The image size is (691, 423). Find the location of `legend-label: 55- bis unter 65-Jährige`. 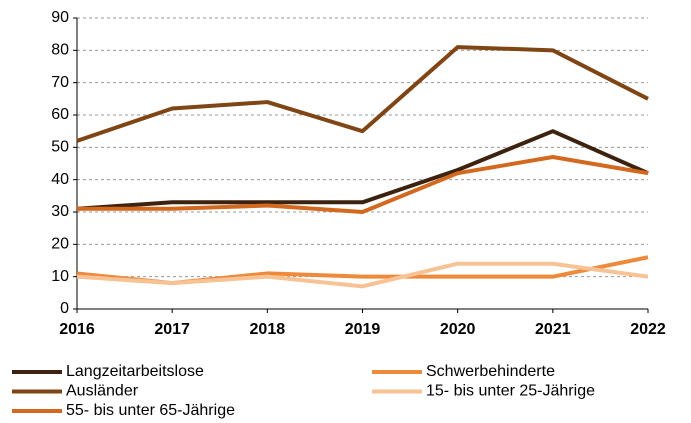

legend-label: 55- bis unter 65-Jährige is located at coordinates (150, 410).